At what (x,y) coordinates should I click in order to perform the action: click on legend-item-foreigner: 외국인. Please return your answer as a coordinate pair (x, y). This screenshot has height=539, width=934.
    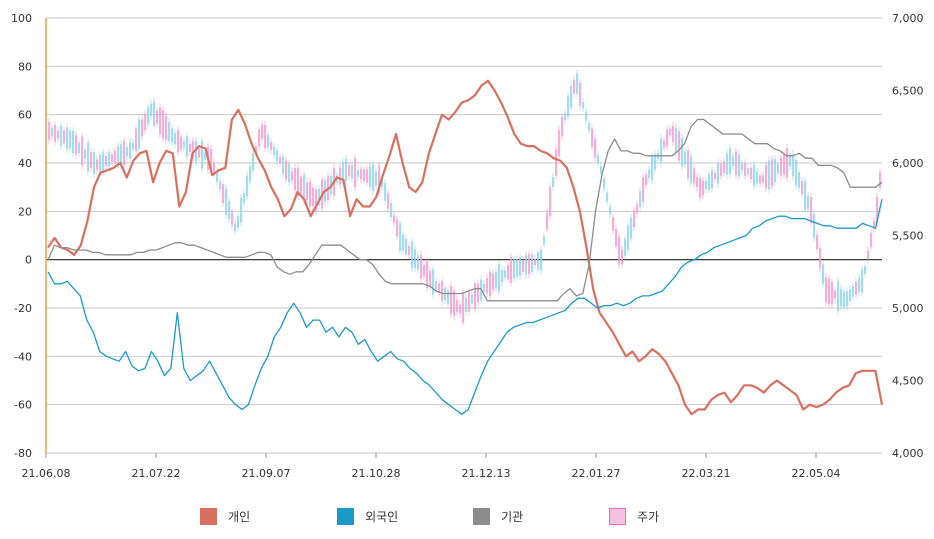
    Looking at the image, I should click on (367, 516).